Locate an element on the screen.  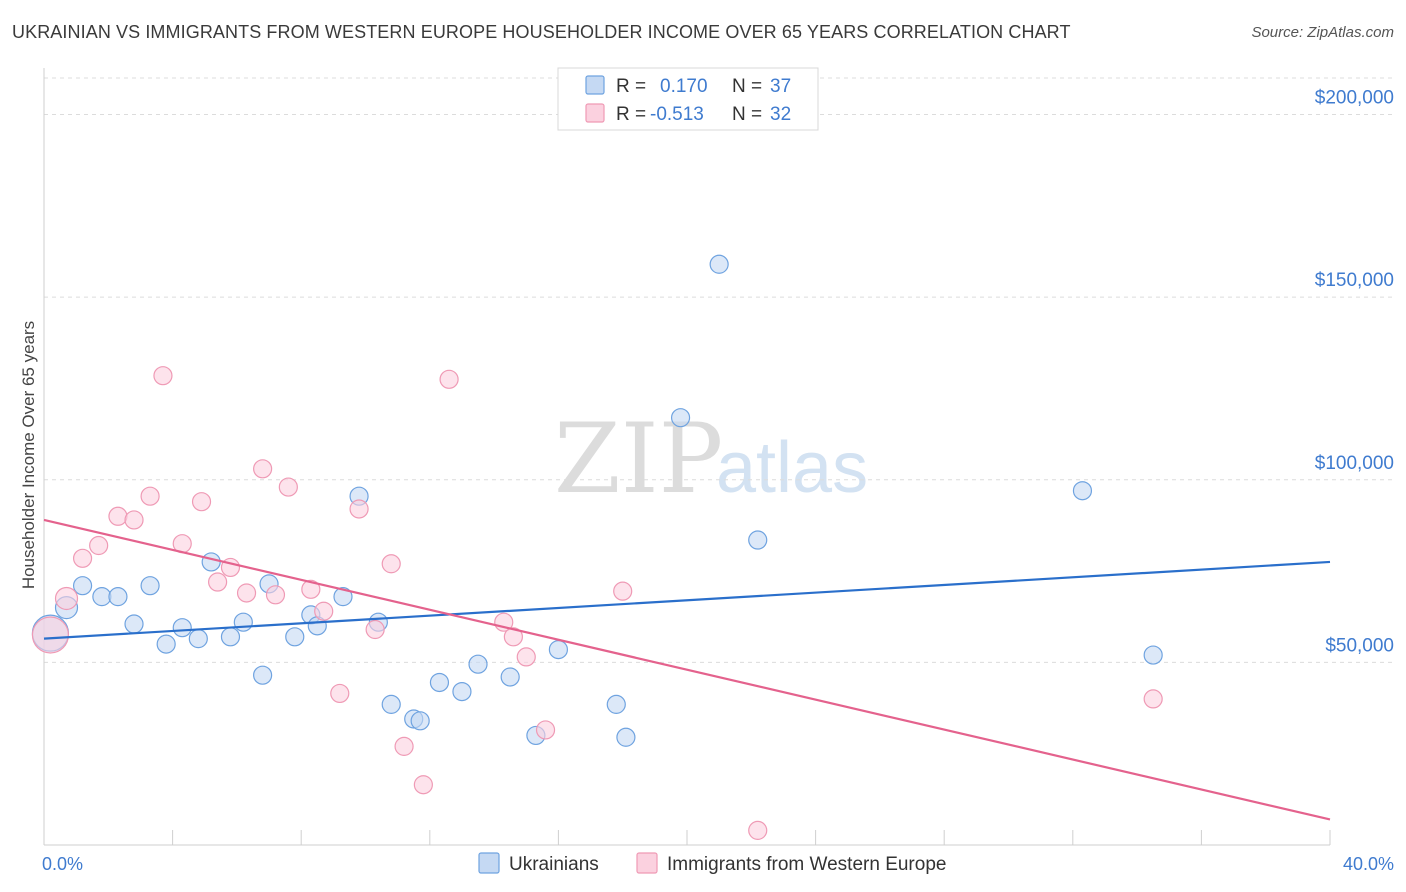
y-axis-tick-labels: $50,000 $100,000 $150,000 $200,000 is located at coordinates (1354, 372).